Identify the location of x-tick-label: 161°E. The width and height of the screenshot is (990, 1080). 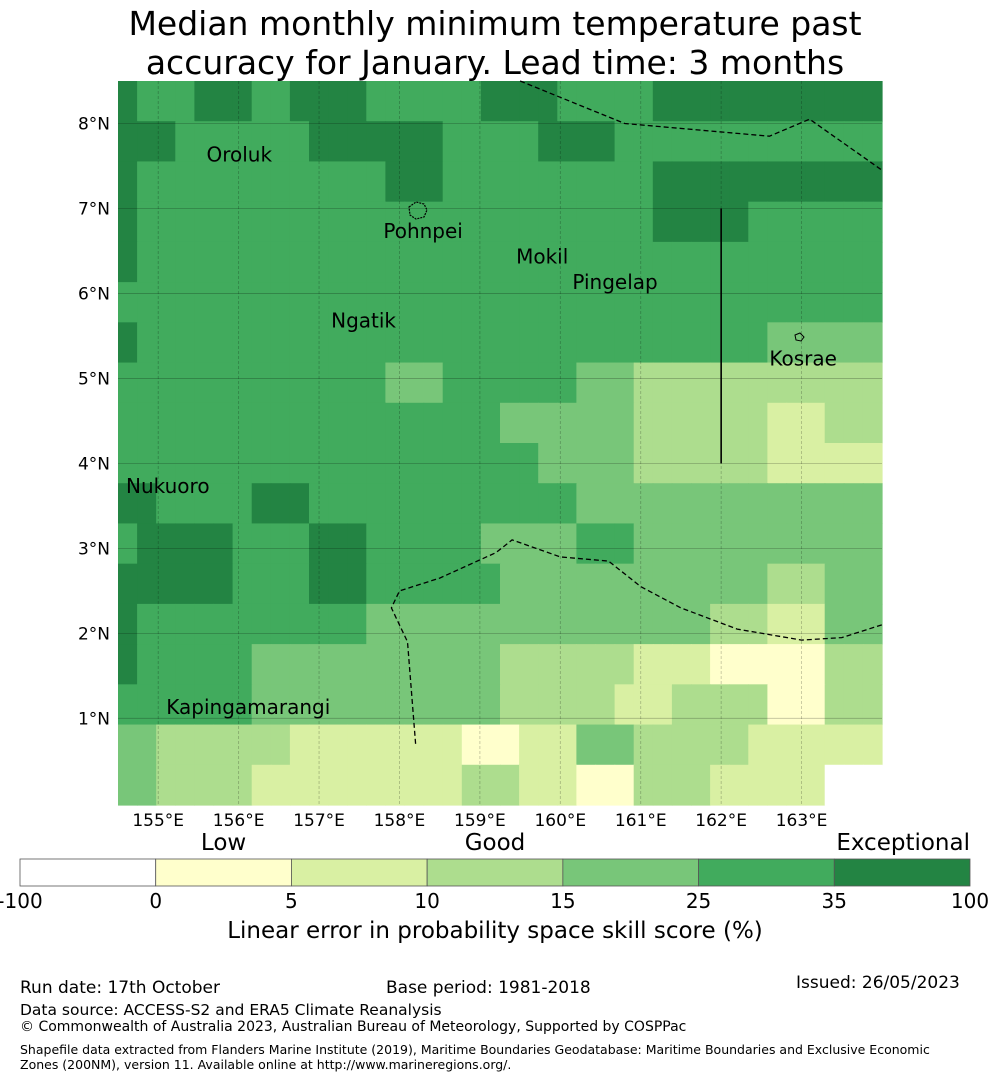
(641, 821).